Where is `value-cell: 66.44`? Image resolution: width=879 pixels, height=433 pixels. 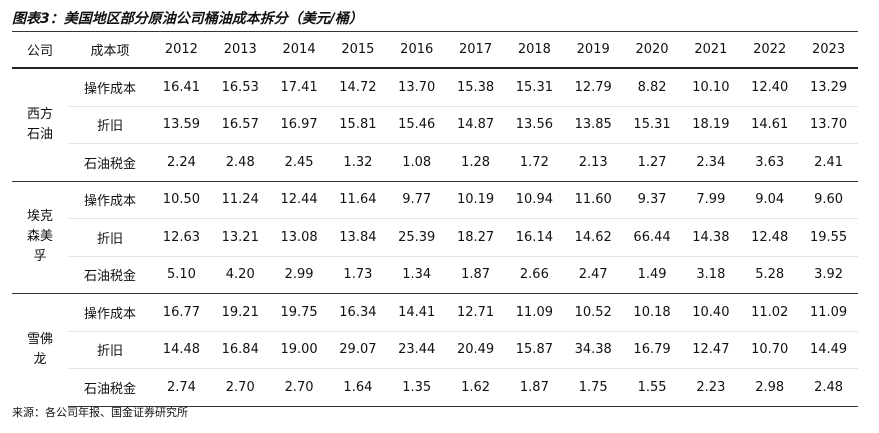
value-cell: 66.44 is located at coordinates (652, 237).